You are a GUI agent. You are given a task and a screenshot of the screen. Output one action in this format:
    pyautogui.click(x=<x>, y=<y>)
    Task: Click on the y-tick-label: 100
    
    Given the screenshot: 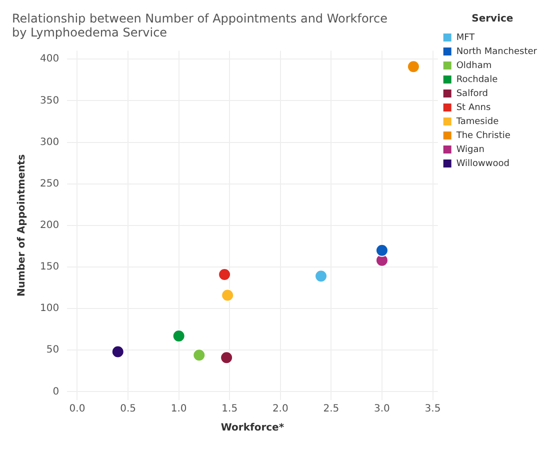 What is the action you would take?
    pyautogui.click(x=50, y=308)
    